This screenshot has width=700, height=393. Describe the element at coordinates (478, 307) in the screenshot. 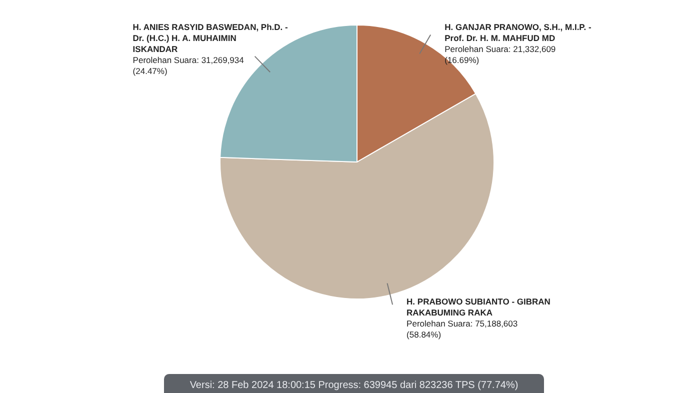

I see `slice-label: H. PRABOWO SUBIANTO - GIBRAN RAKABUMING RAKA` at that location.